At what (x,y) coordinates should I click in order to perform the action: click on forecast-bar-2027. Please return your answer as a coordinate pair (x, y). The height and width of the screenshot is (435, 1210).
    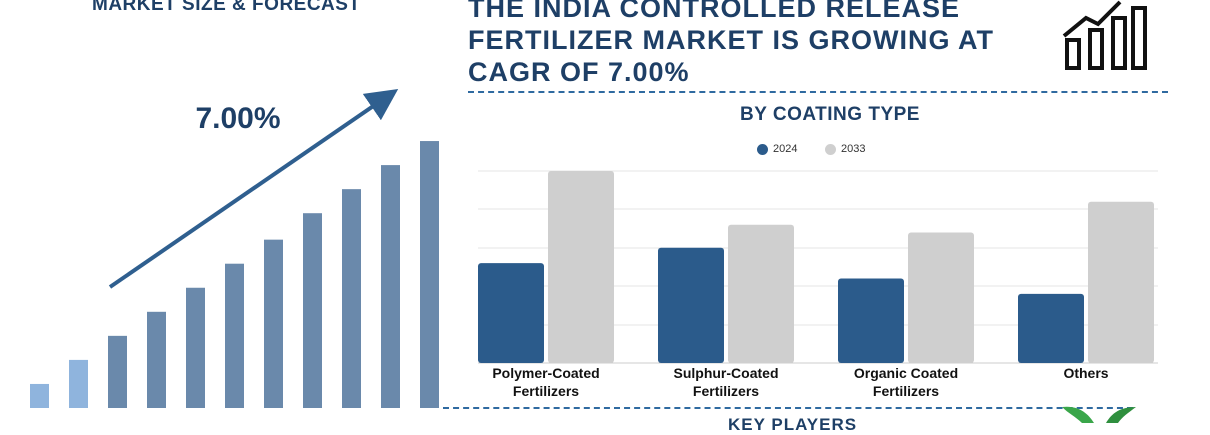
    Looking at the image, I should click on (234, 335).